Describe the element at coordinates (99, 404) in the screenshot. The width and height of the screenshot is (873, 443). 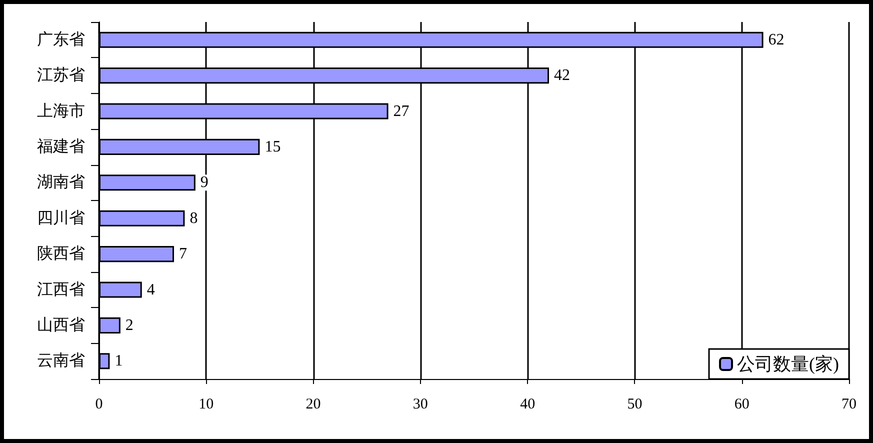
I see `x-tick-label: 0` at that location.